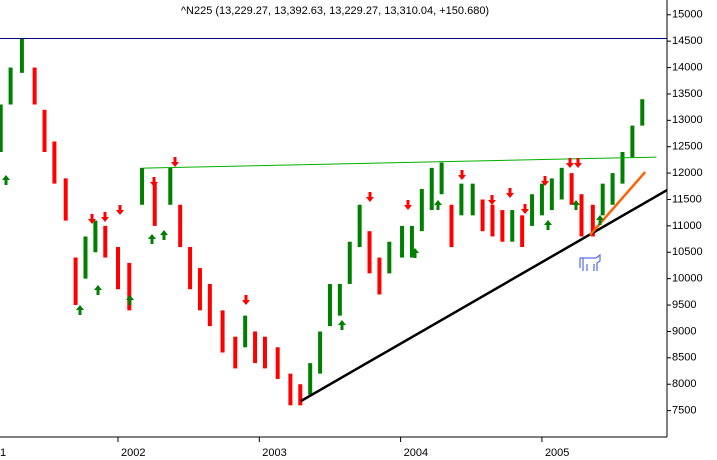 Image resolution: width=717 pixels, height=460 pixels. Describe the element at coordinates (557, 453) in the screenshot. I see `x-tick-label: 2005` at that location.